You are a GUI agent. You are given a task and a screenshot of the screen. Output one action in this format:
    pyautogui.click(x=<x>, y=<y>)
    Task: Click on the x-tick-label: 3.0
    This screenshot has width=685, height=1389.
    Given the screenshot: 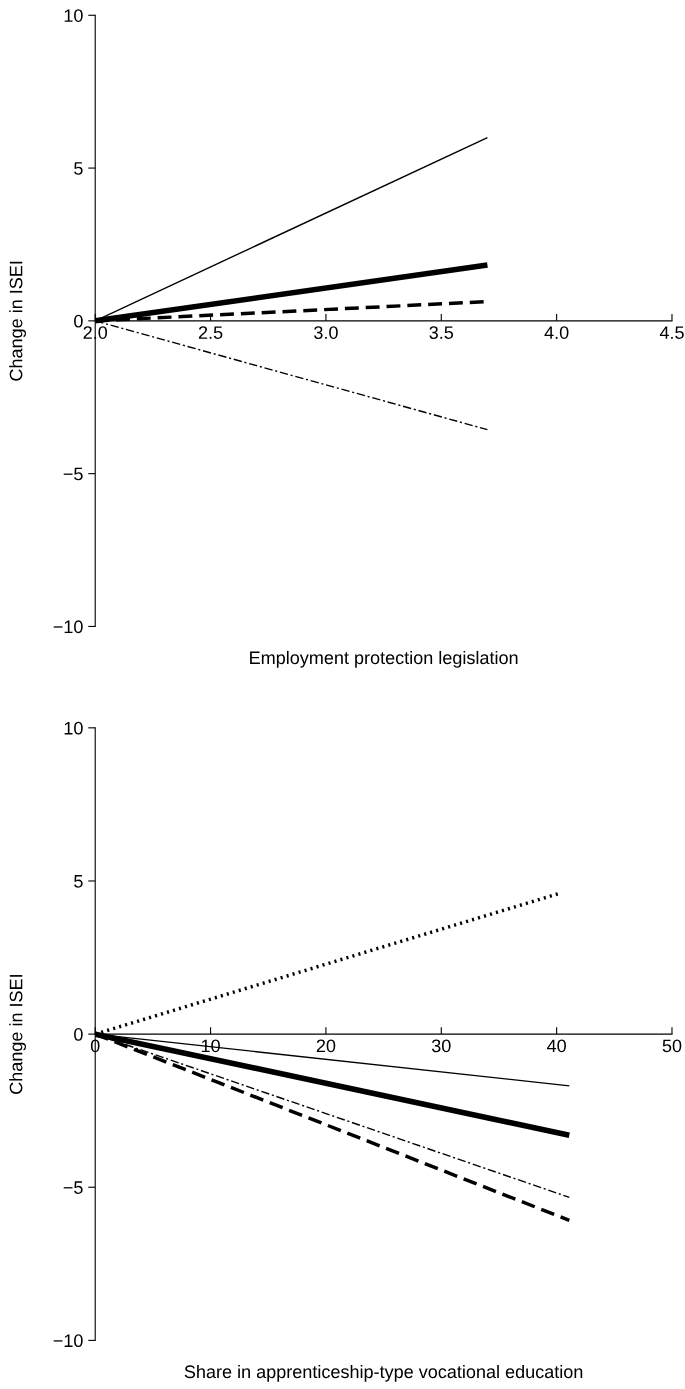 What is the action you would take?
    pyautogui.click(x=326, y=332)
    